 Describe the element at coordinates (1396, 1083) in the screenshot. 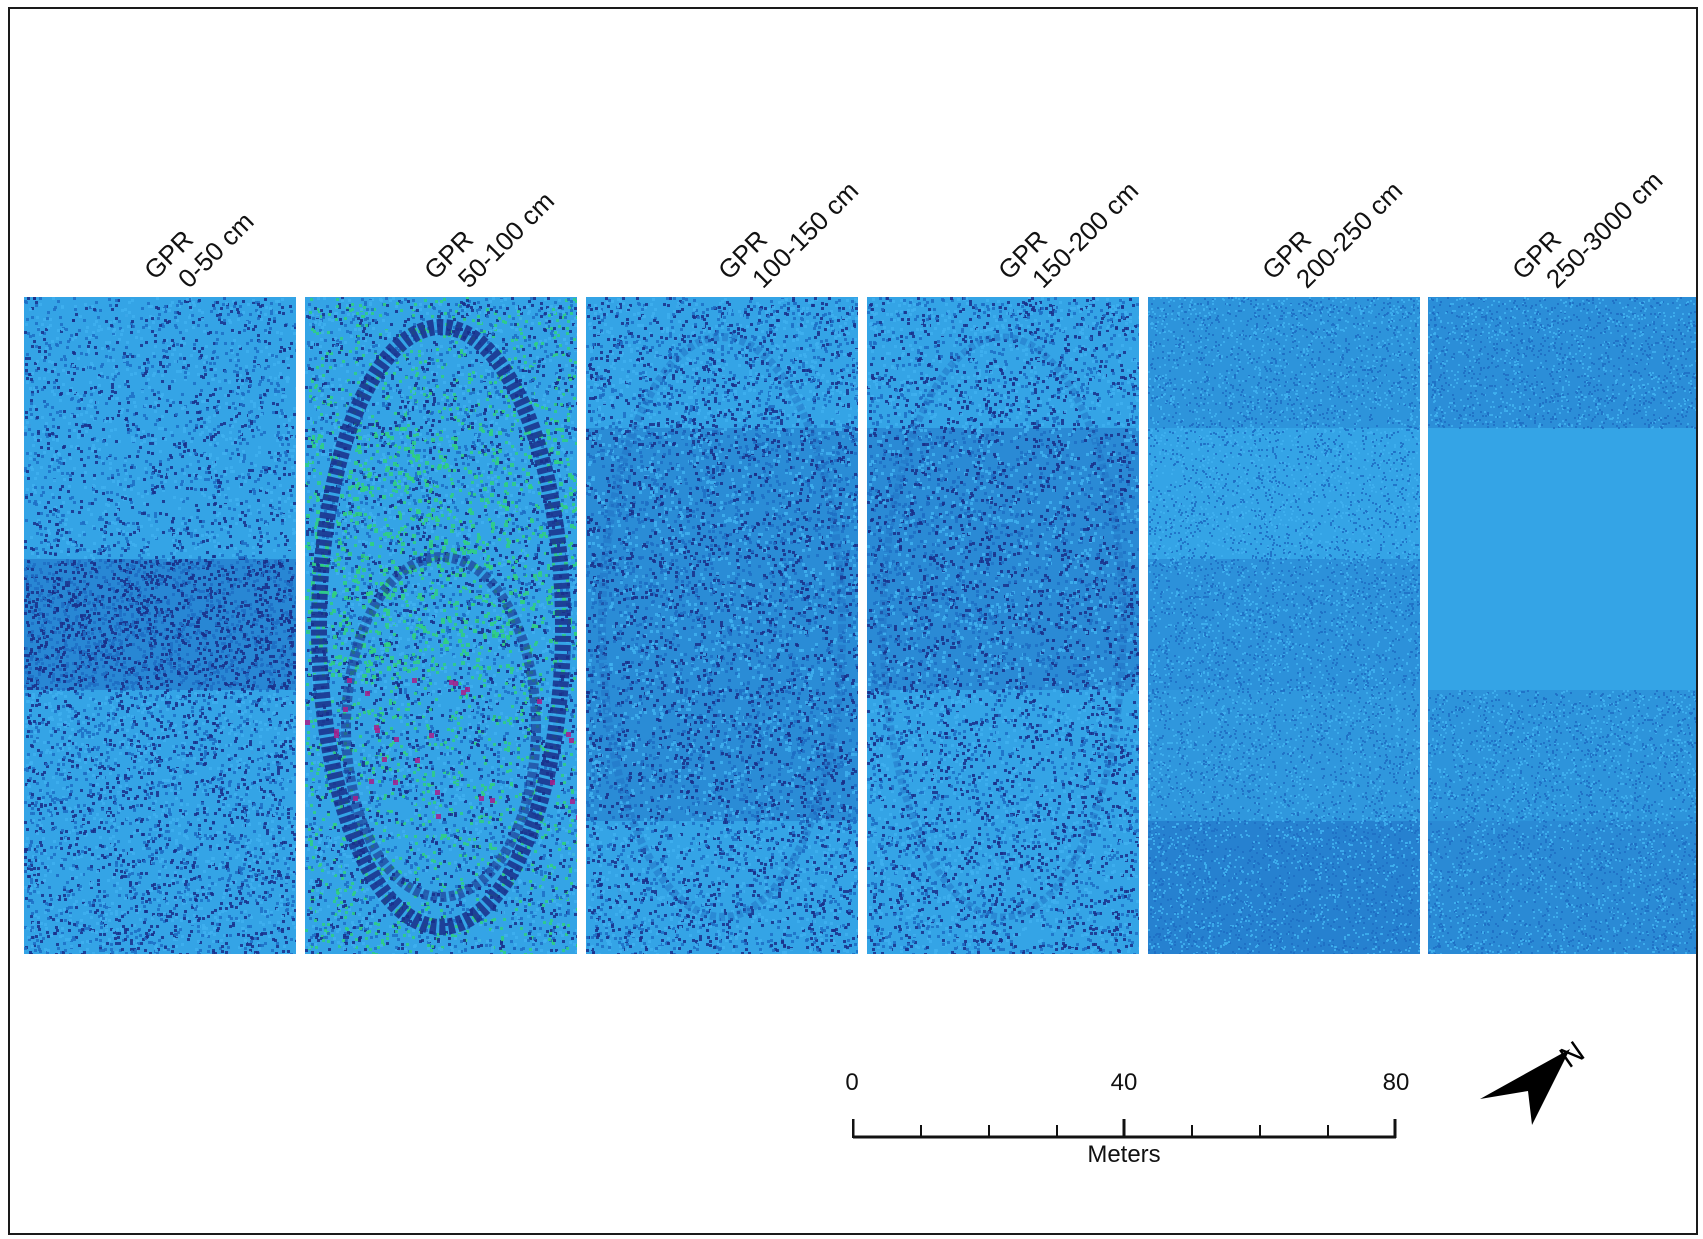

I see `scale-tick-80: 80` at that location.